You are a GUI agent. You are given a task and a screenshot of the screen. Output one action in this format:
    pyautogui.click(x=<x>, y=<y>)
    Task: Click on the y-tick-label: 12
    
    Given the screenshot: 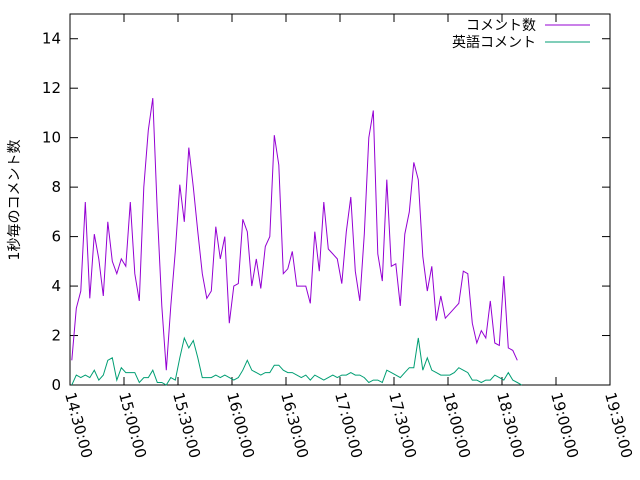 What is the action you would take?
    pyautogui.click(x=51, y=88)
    